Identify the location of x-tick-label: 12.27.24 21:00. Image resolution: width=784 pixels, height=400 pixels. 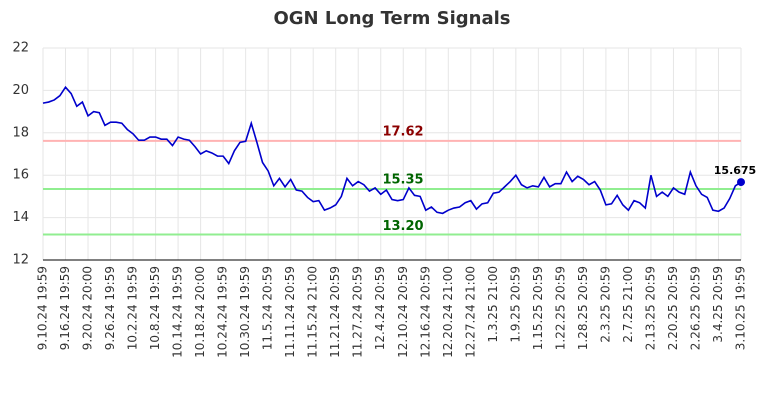
(470, 312).